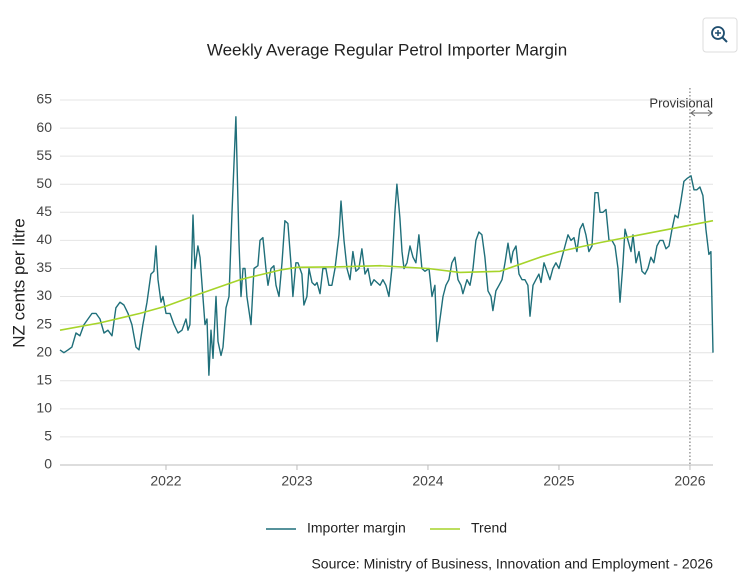 Image resolution: width=748 pixels, height=582 pixels. I want to click on x-tick-label: 2026, so click(689, 481).